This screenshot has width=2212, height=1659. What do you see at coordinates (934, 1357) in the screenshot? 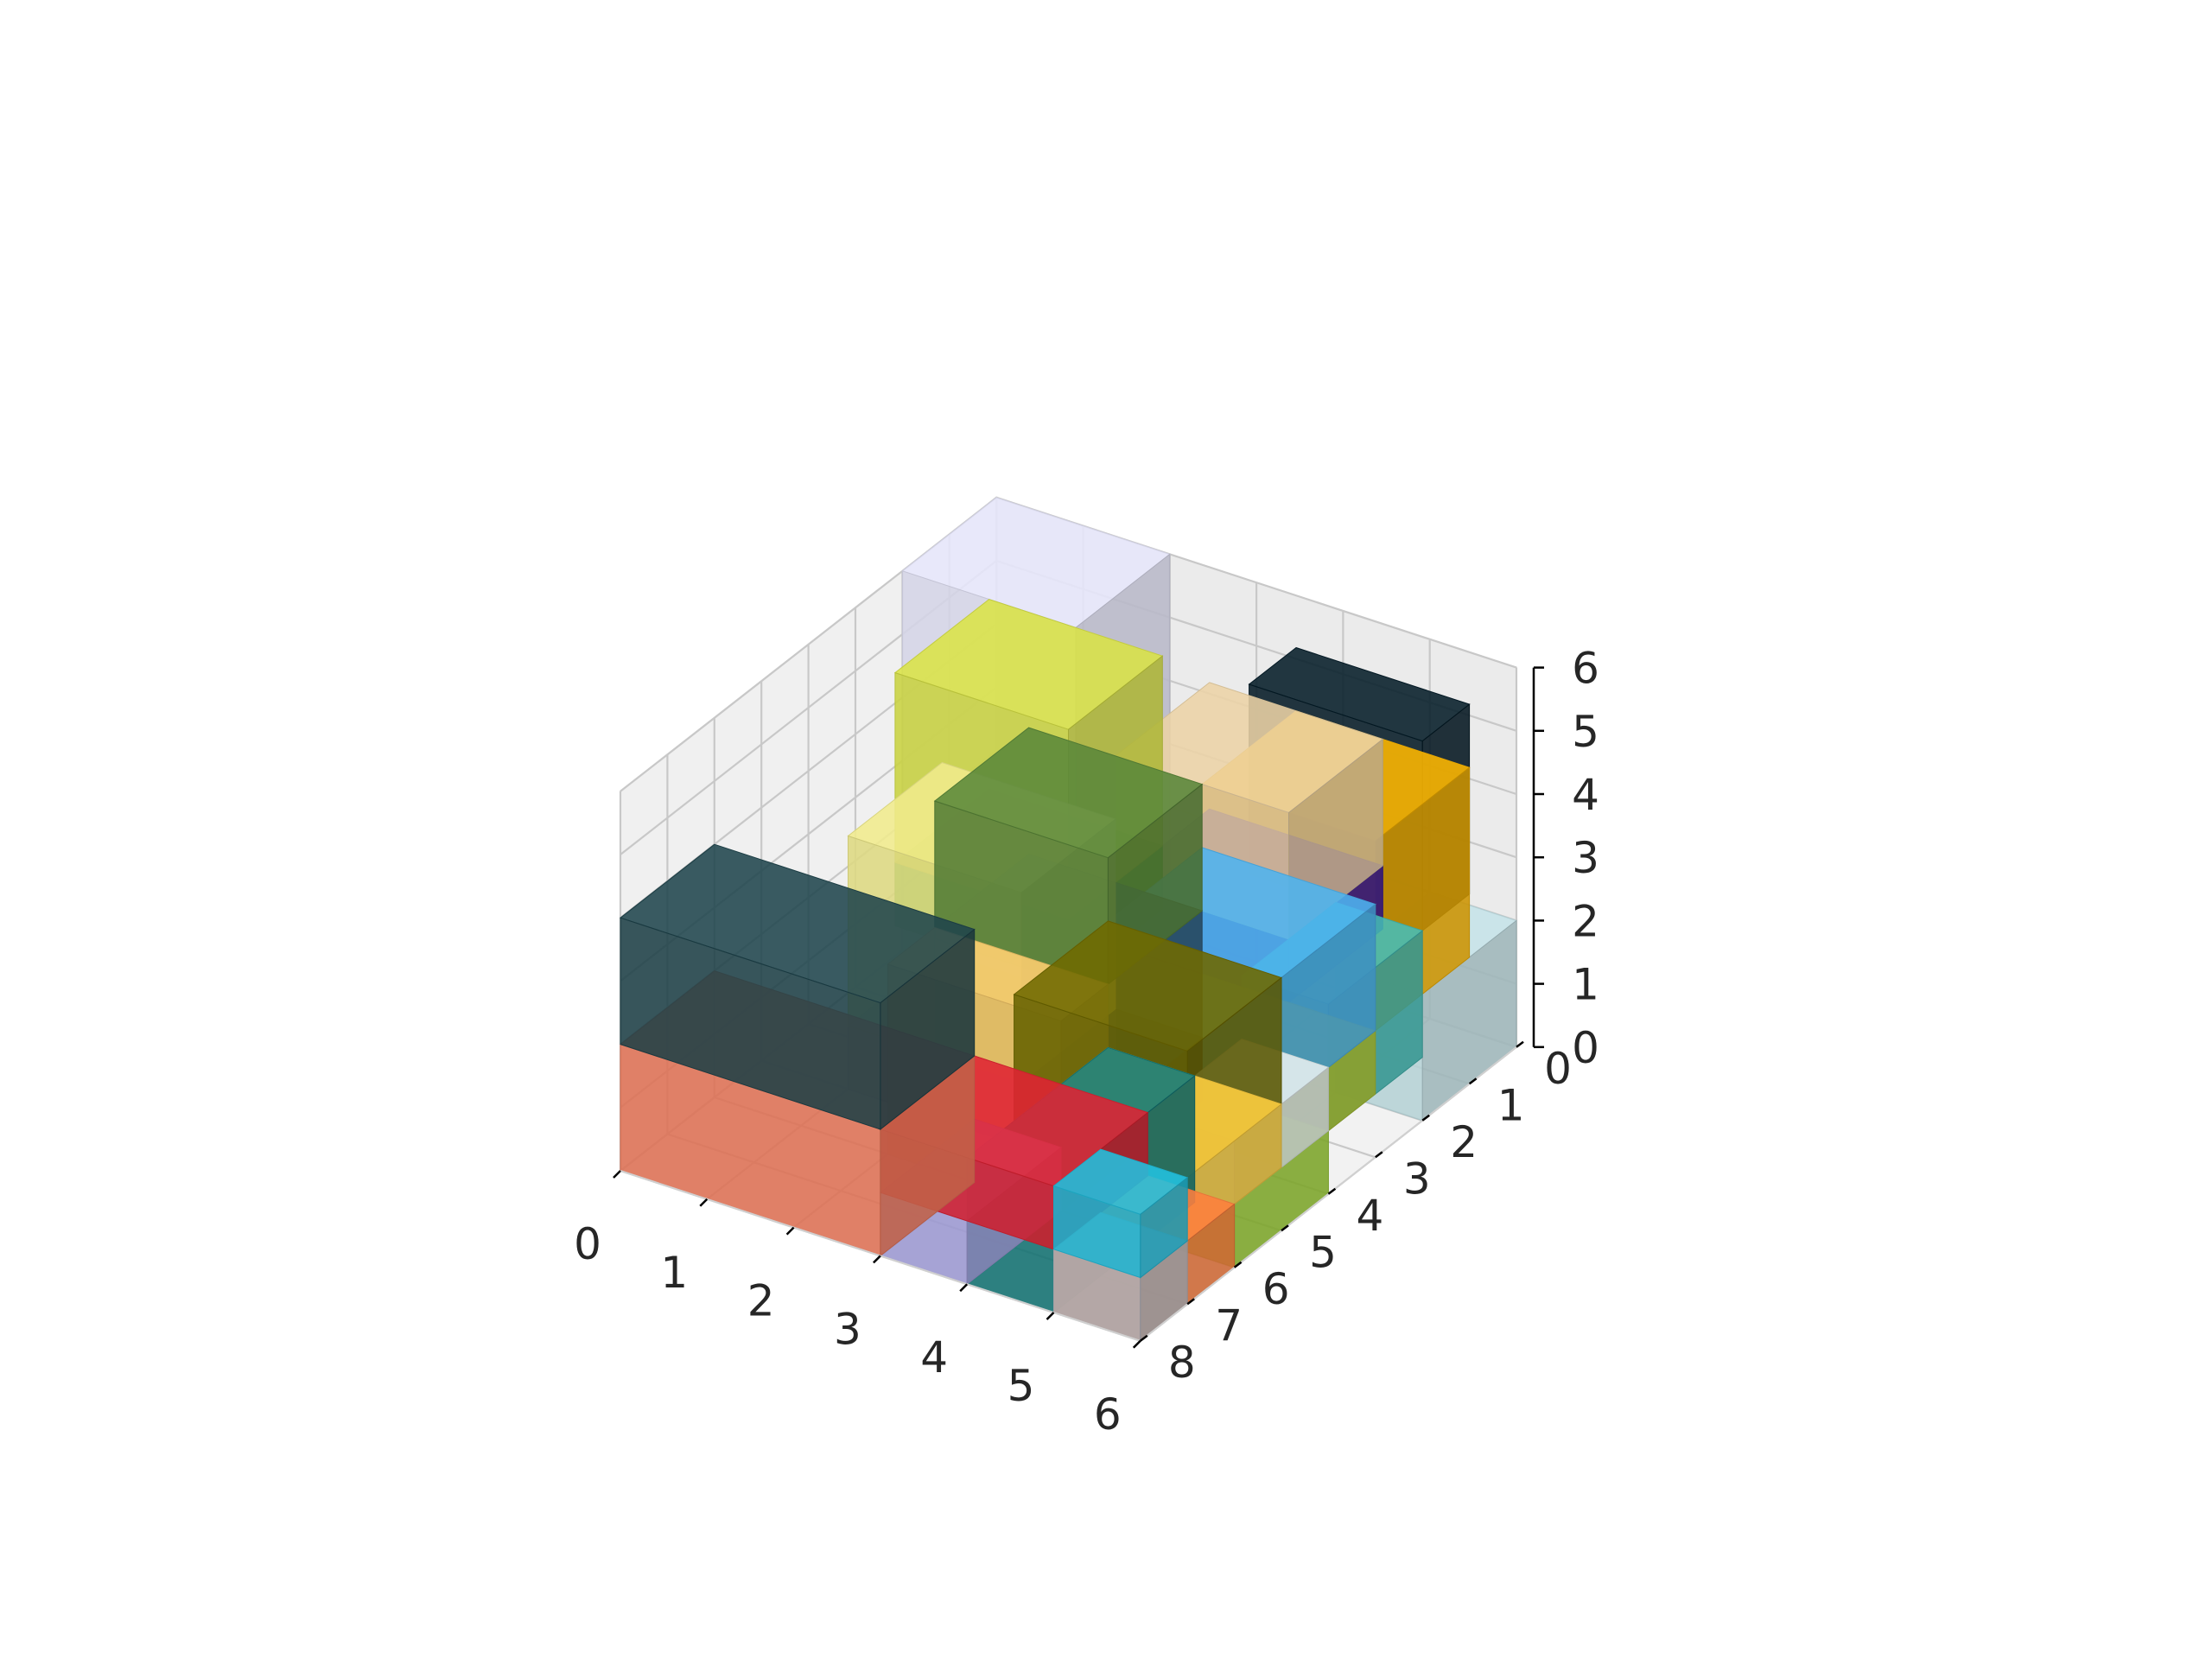
I see `x-tick-label: 4` at bounding box center [934, 1357].